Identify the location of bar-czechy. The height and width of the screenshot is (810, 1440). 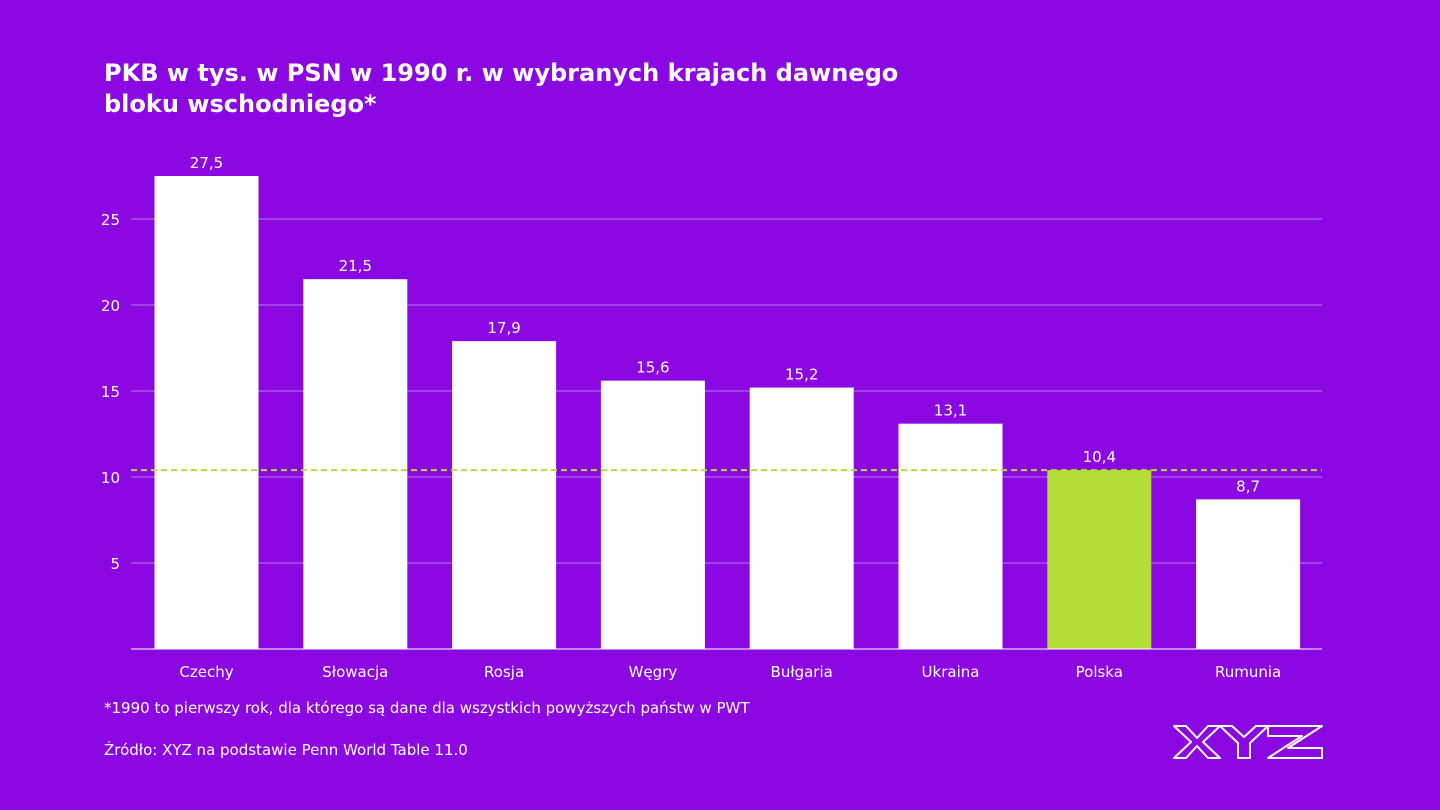
(206, 412).